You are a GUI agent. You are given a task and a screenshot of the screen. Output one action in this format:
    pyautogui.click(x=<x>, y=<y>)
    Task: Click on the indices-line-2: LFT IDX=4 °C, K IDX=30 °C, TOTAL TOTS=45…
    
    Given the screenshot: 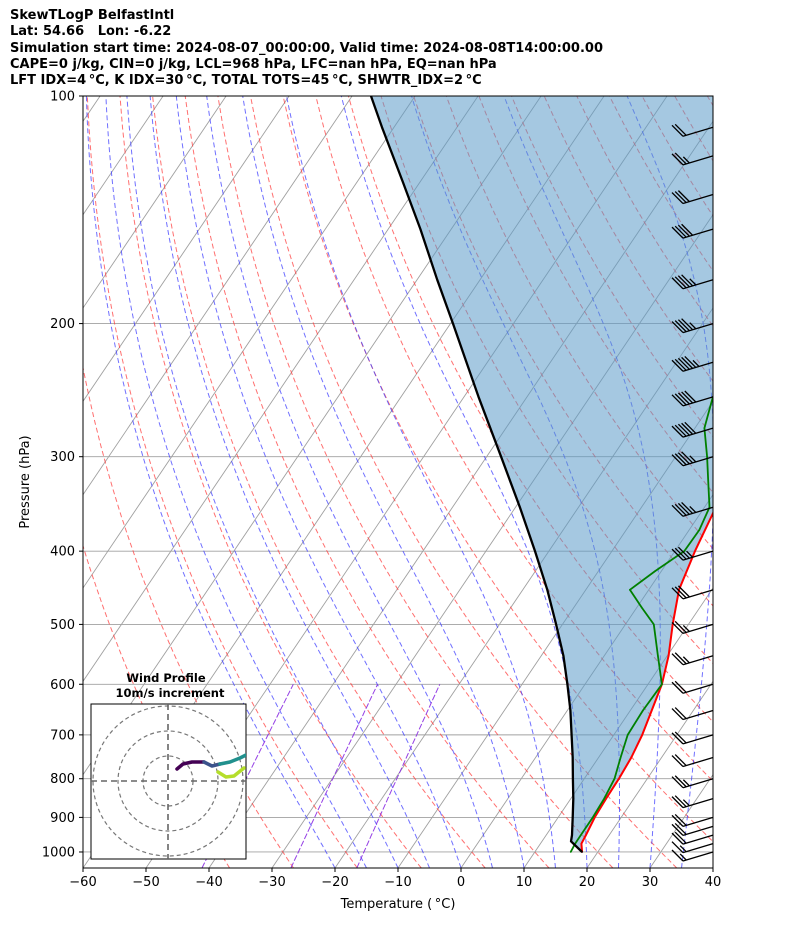 What is the action you would take?
    pyautogui.click(x=246, y=81)
    